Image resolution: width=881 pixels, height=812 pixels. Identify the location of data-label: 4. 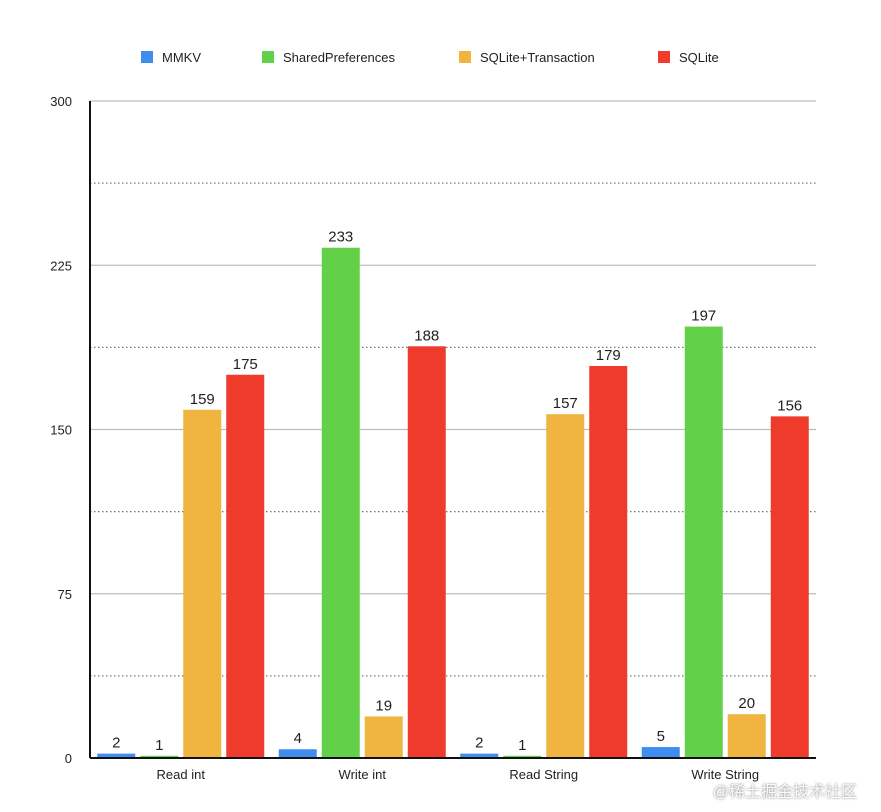
(298, 738).